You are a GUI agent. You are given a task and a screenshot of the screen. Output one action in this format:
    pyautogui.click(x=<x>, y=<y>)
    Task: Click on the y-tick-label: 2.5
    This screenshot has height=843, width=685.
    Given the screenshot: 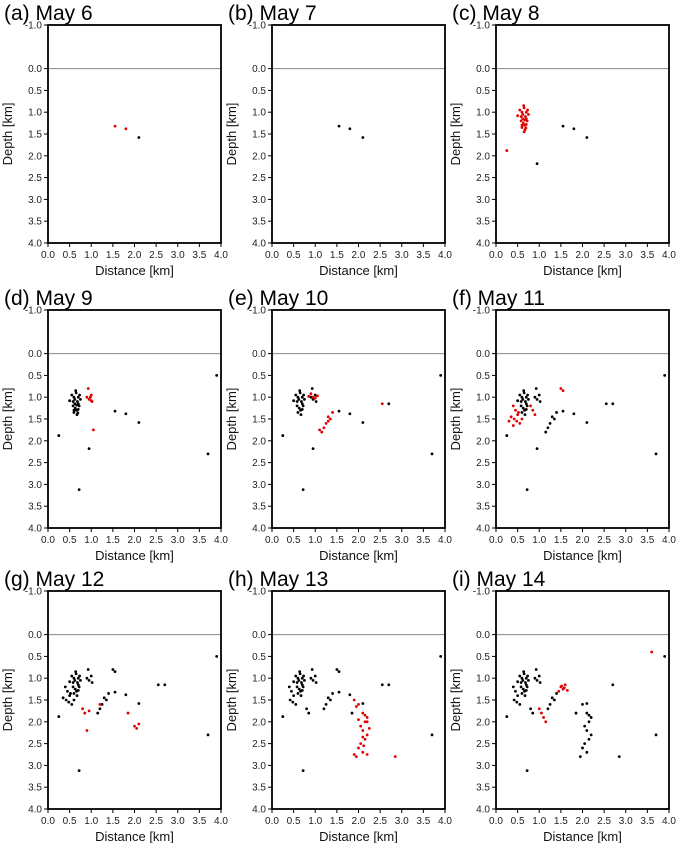 What is the action you would take?
    pyautogui.click(x=35, y=744)
    